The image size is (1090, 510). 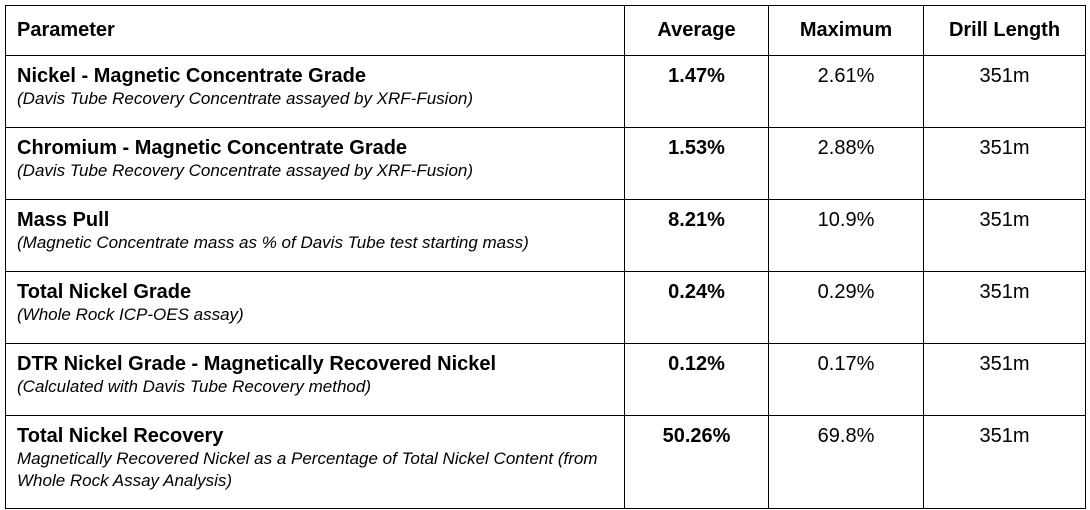 What do you see at coordinates (846, 462) in the screenshot?
I see `maximum-value: 69.8%` at bounding box center [846, 462].